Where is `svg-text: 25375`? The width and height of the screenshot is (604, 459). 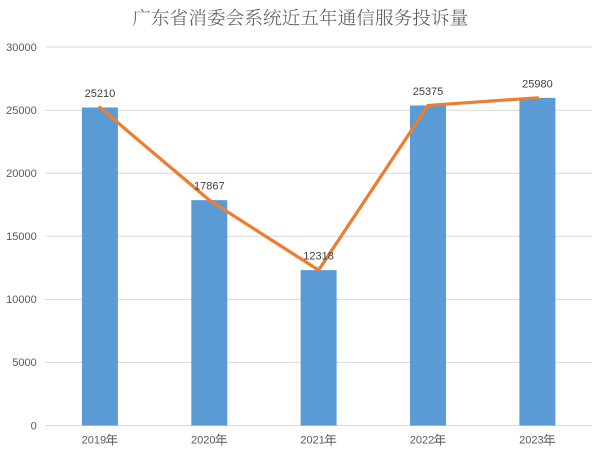 svg-text: 25375 is located at coordinates (428, 92).